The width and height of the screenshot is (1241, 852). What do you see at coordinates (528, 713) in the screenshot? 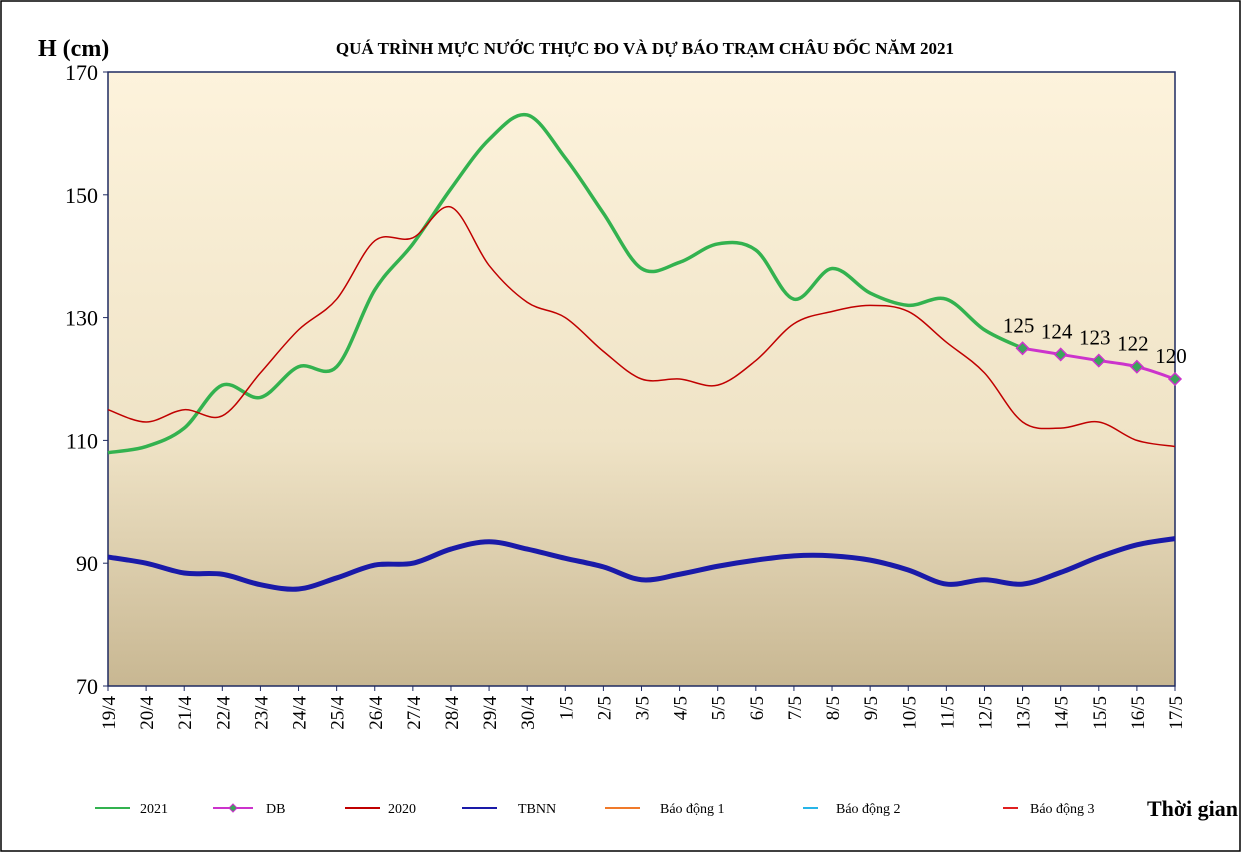
I see `x-tick-label: 30/4` at bounding box center [528, 713].